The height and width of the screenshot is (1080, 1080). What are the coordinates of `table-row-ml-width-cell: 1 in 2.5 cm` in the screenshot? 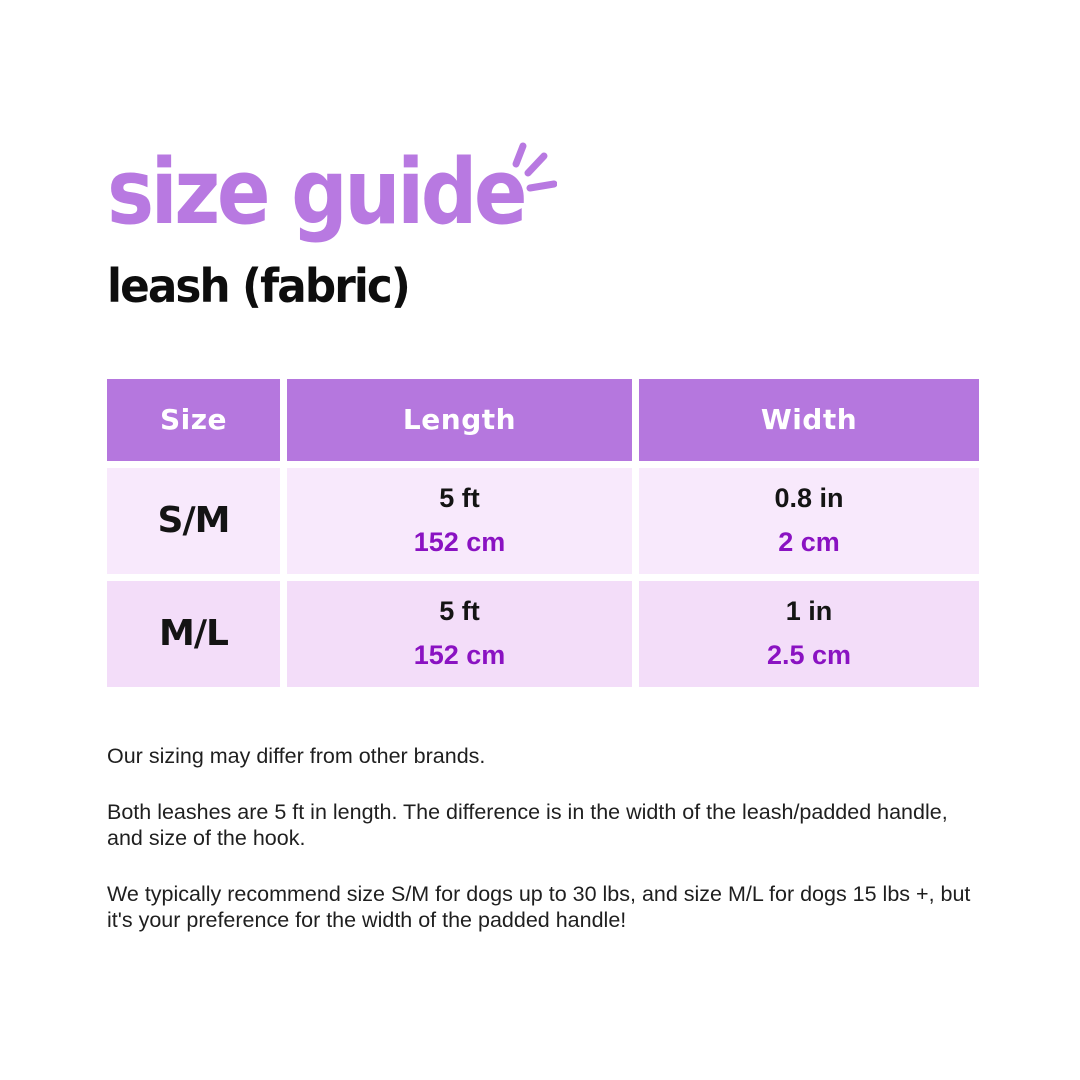 It's located at (809, 633).